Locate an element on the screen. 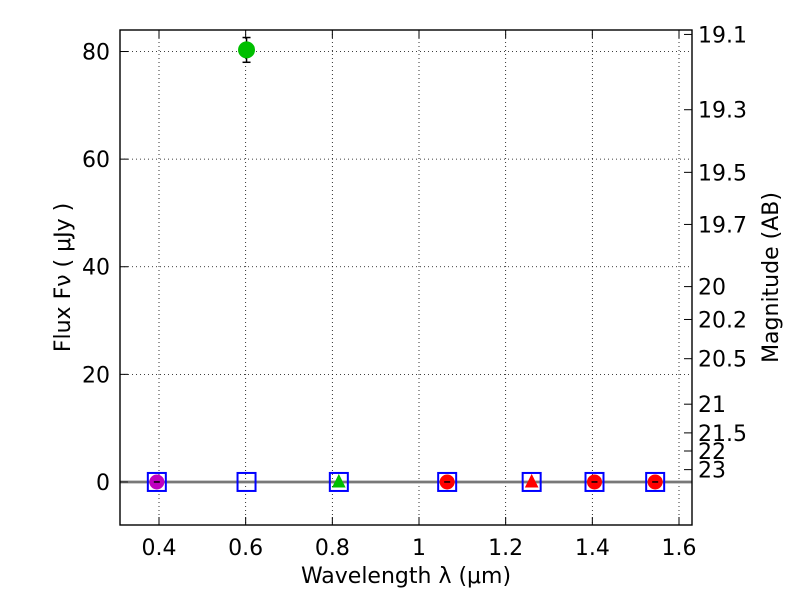 The image size is (800, 604). x-tick-label: 1.6 is located at coordinates (679, 548).